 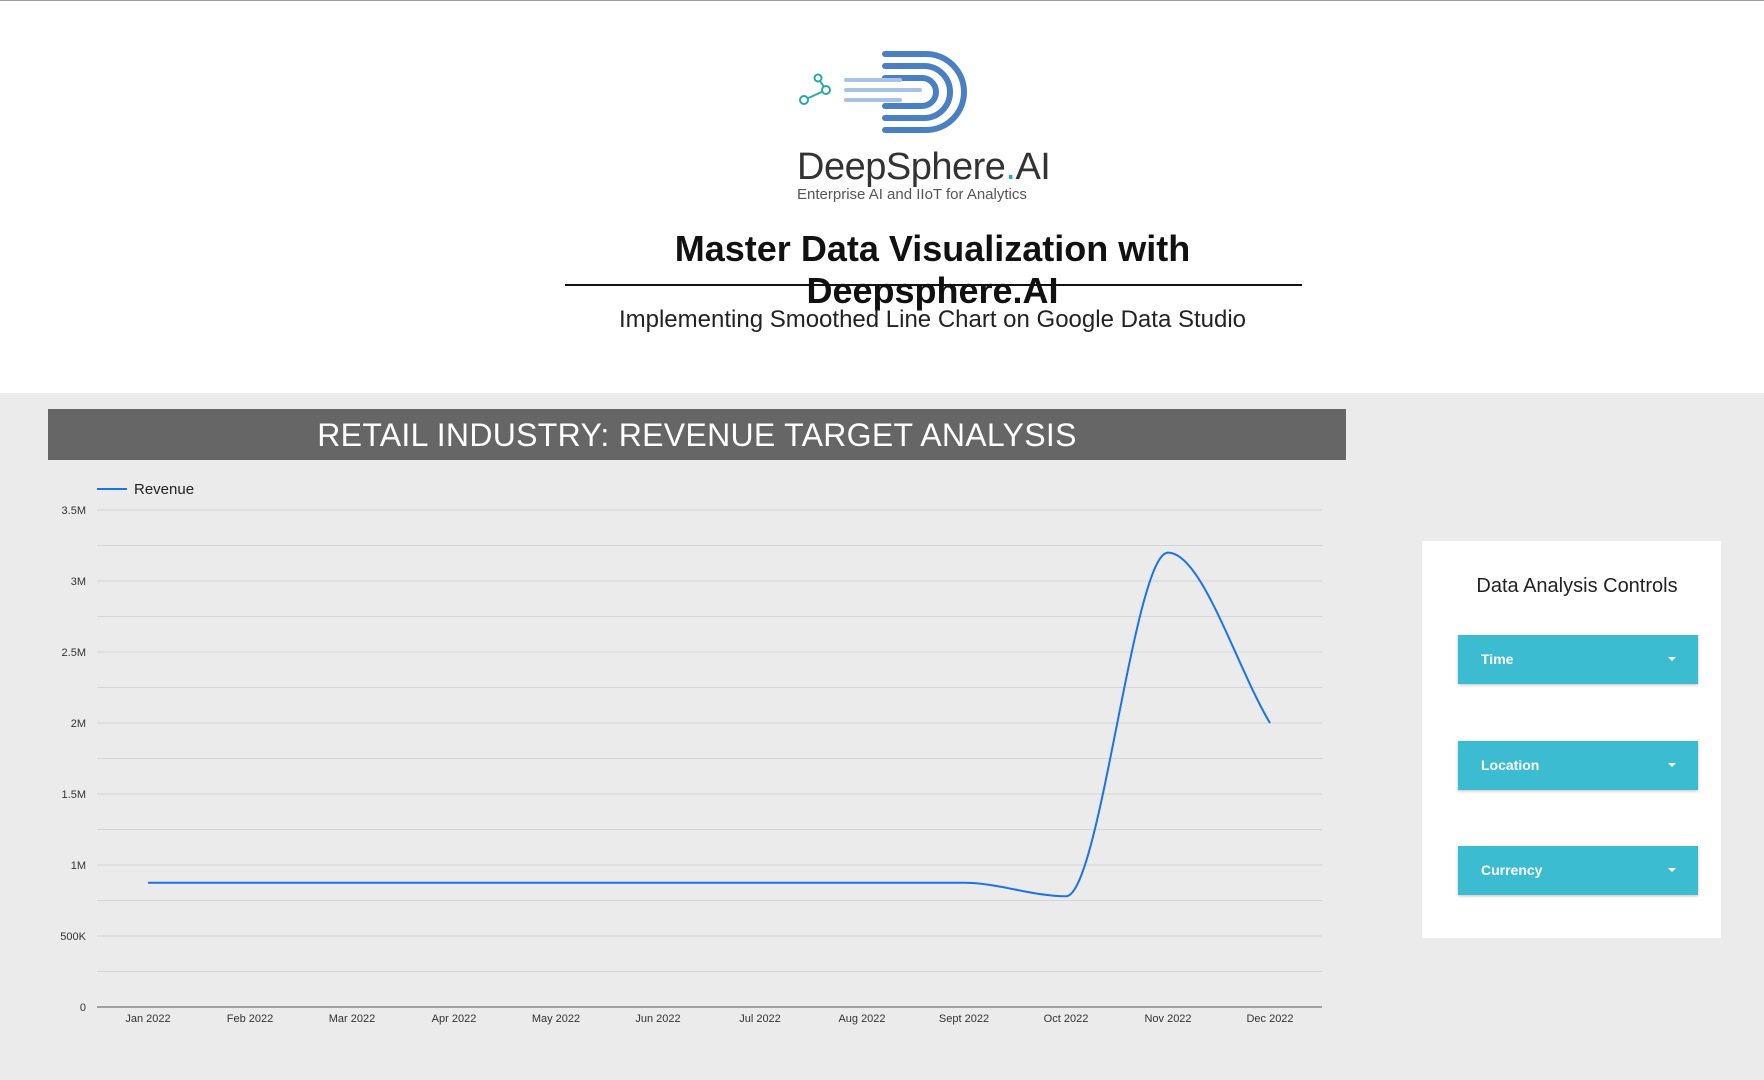 What do you see at coordinates (78, 724) in the screenshot?
I see `y-tick-label: 2M` at bounding box center [78, 724].